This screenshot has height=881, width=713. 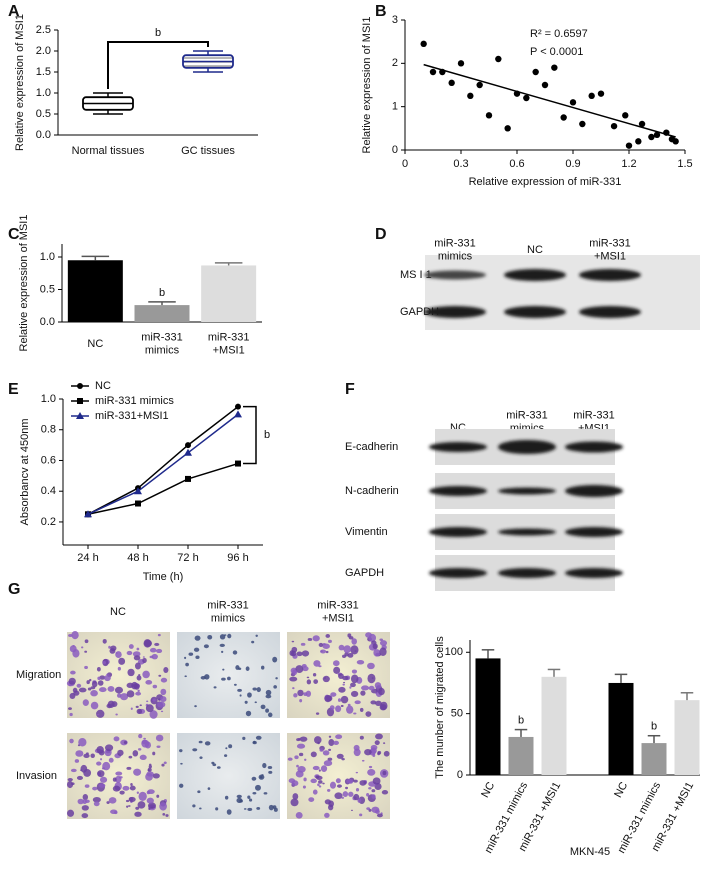 I want to click on blot-row-label: GAPDH, so click(x=364, y=573).